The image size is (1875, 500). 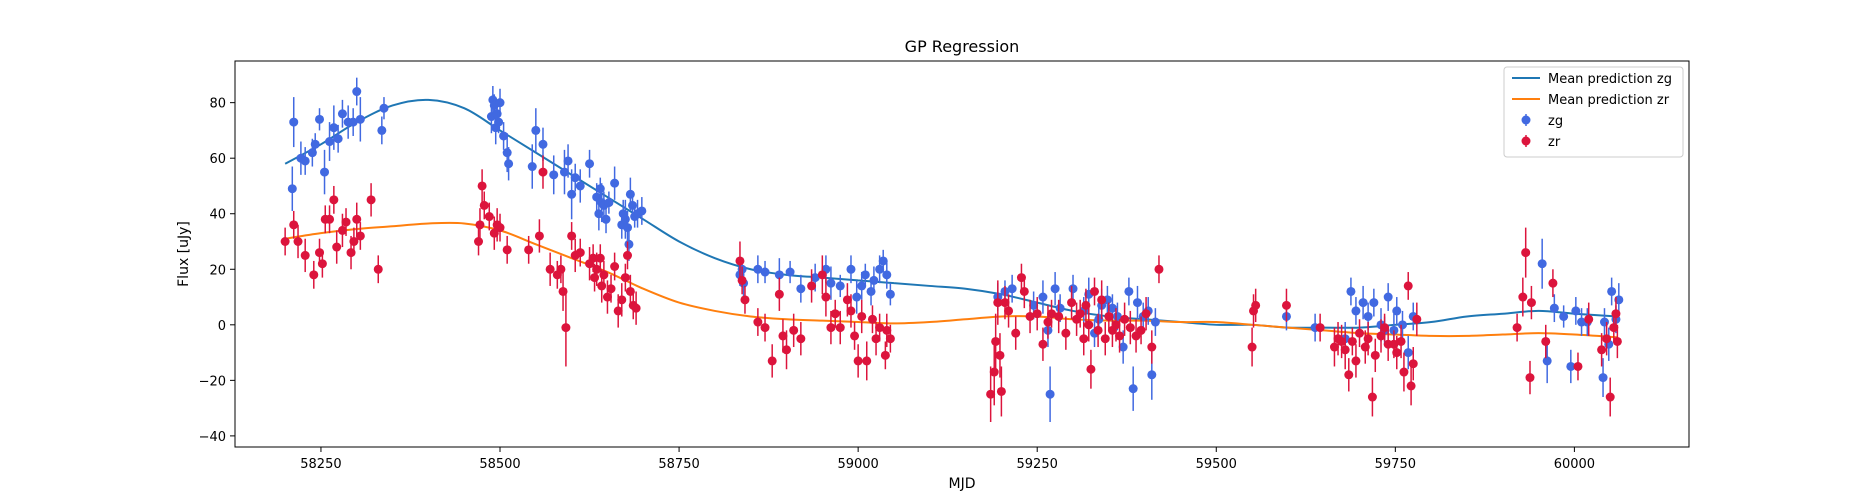 I want to click on x-tick-label: 58500, so click(x=499, y=464).